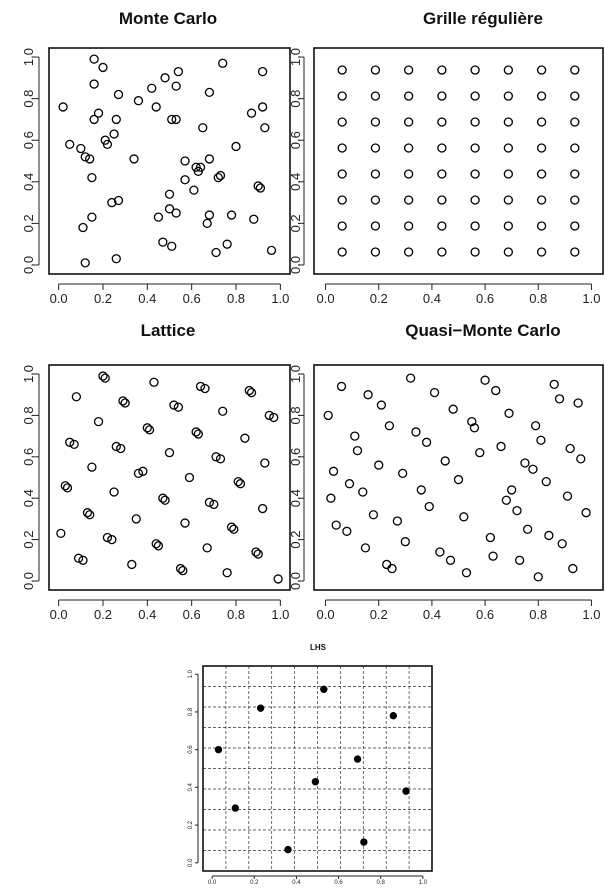 The height and width of the screenshot is (888, 605). What do you see at coordinates (59, 614) in the screenshot?
I see `x-tick-label: 0.0` at bounding box center [59, 614].